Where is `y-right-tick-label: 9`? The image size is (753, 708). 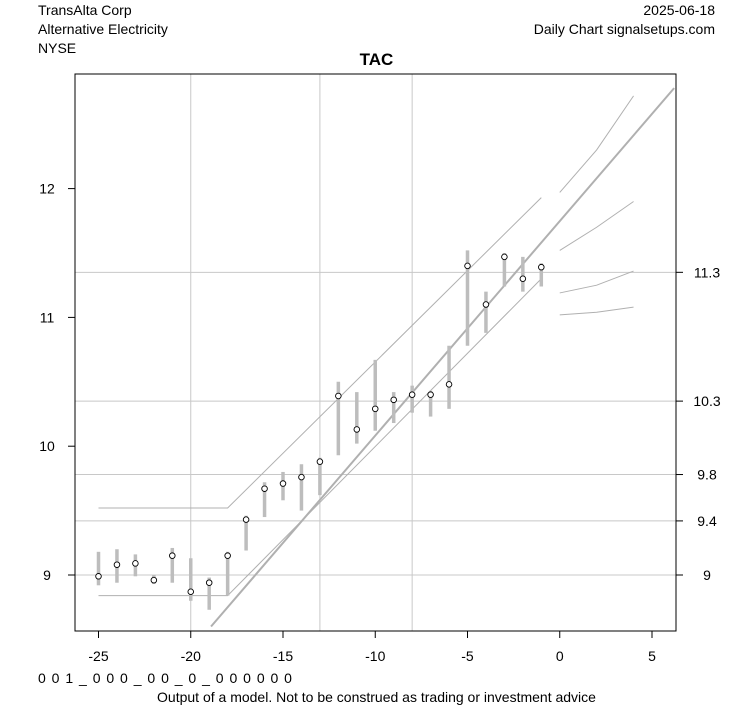 y-right-tick-label: 9 is located at coordinates (707, 575).